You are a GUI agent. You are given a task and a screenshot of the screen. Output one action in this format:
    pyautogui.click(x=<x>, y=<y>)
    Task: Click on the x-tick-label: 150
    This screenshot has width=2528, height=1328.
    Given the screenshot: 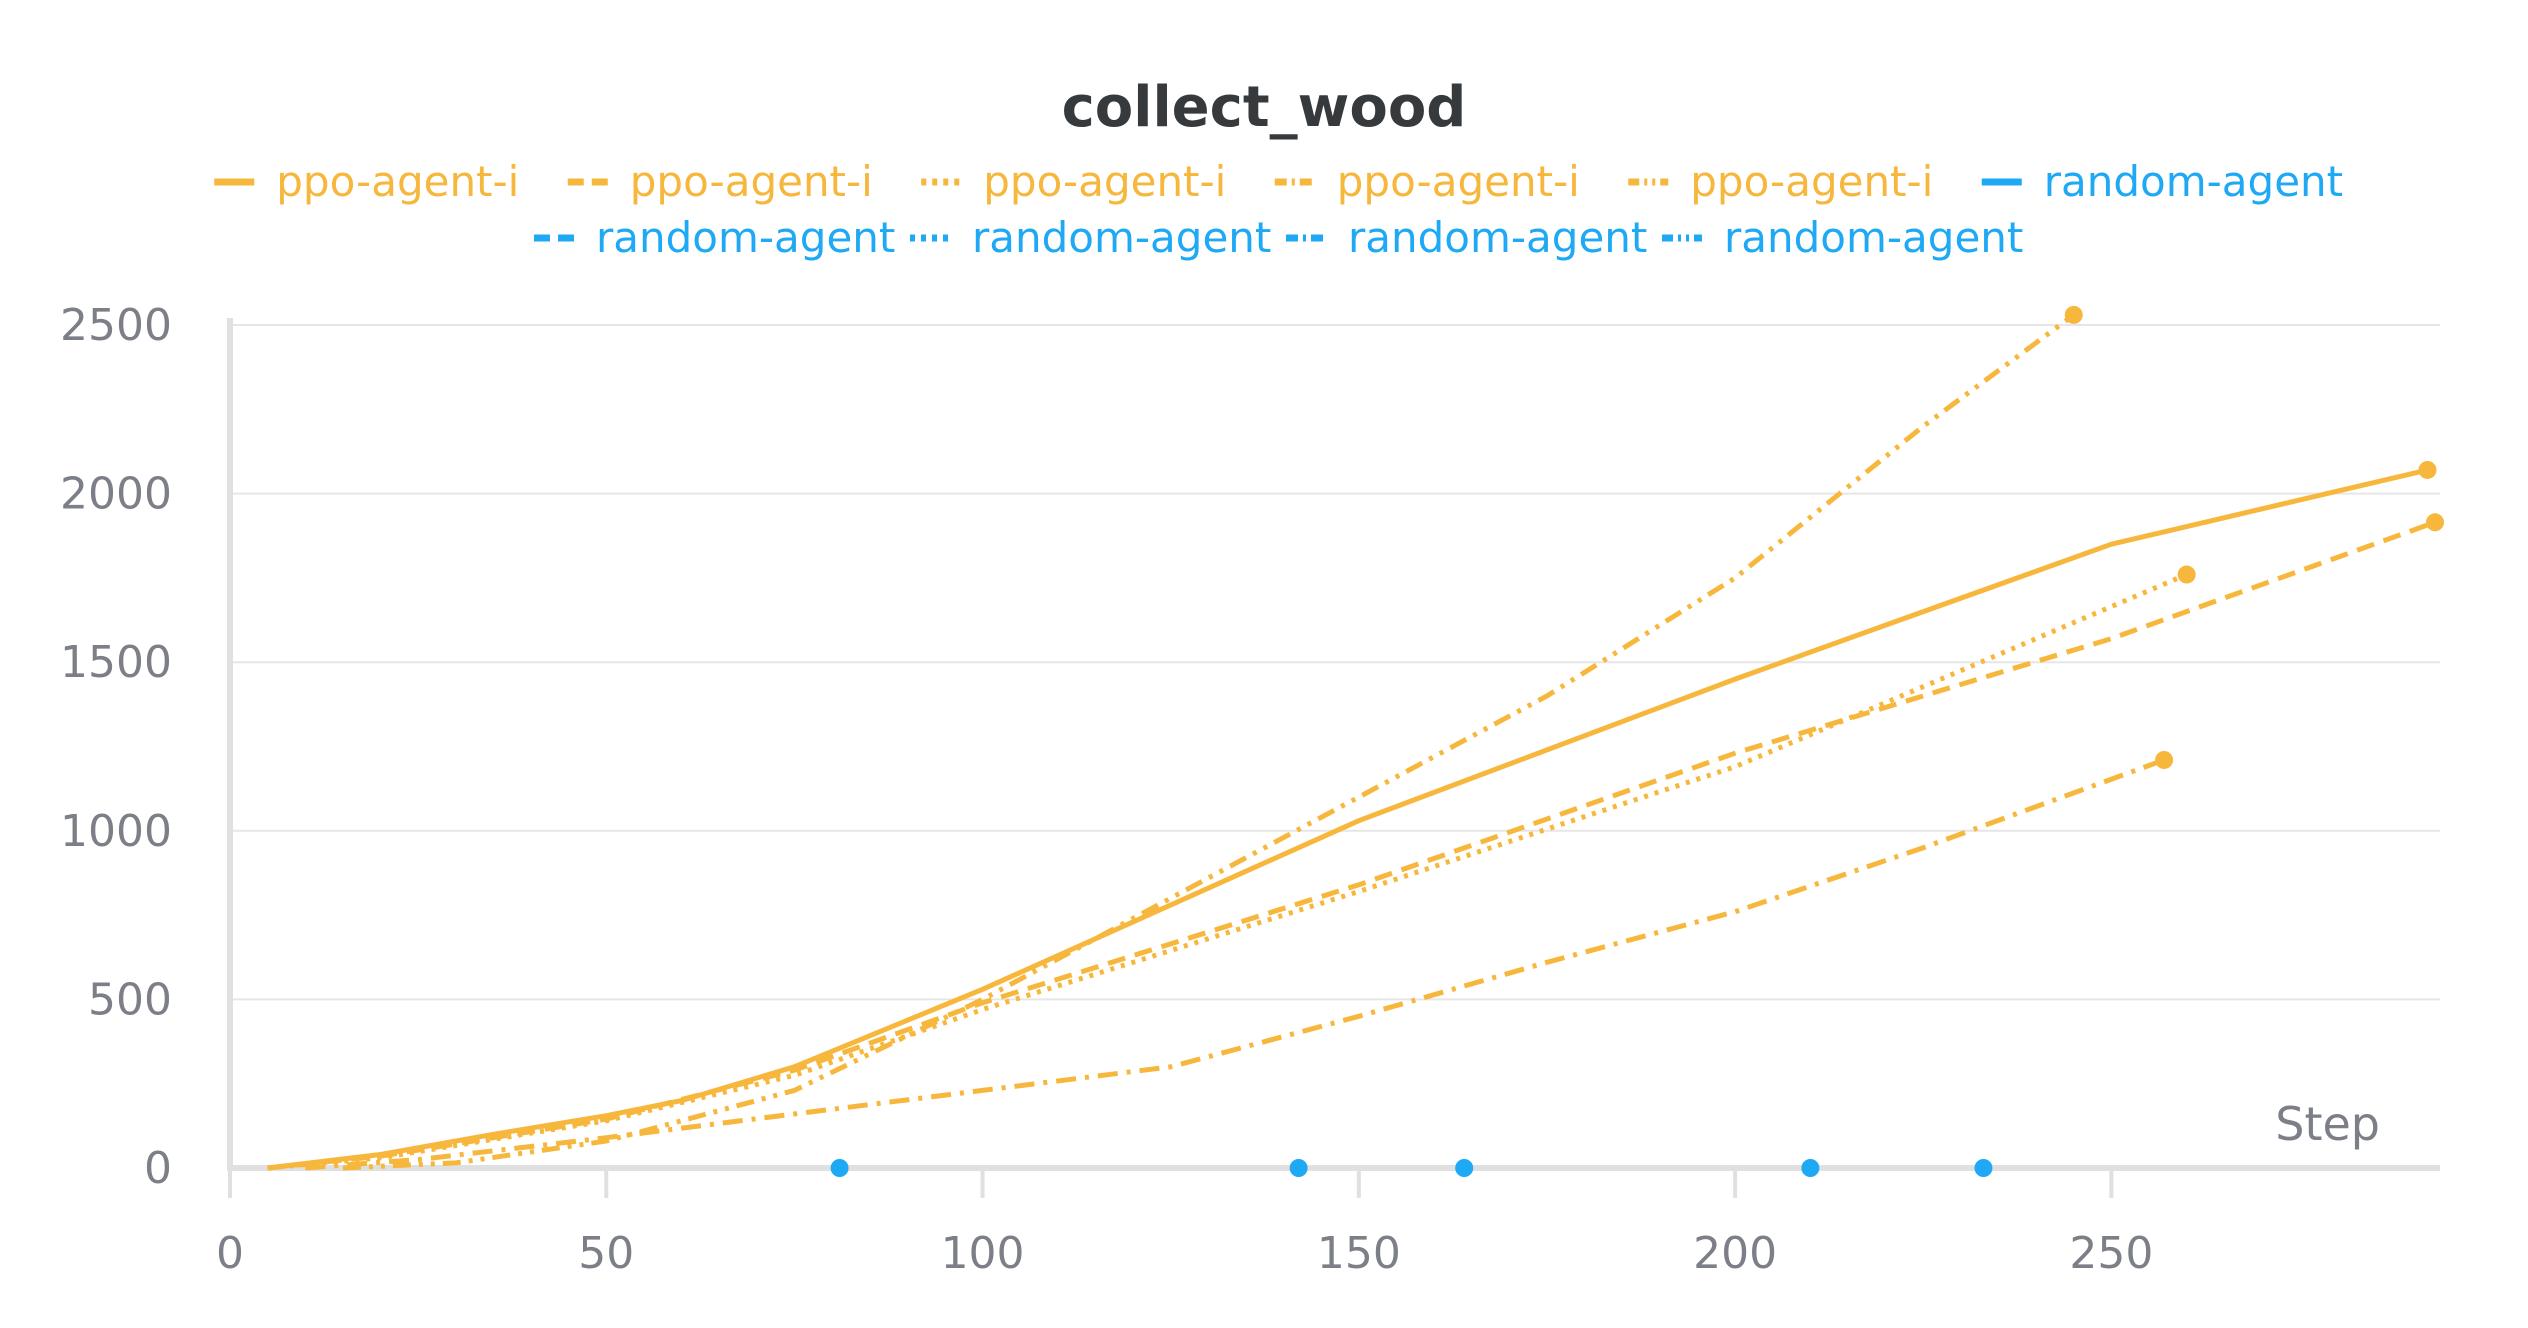 What is the action you would take?
    pyautogui.click(x=1359, y=1253)
    